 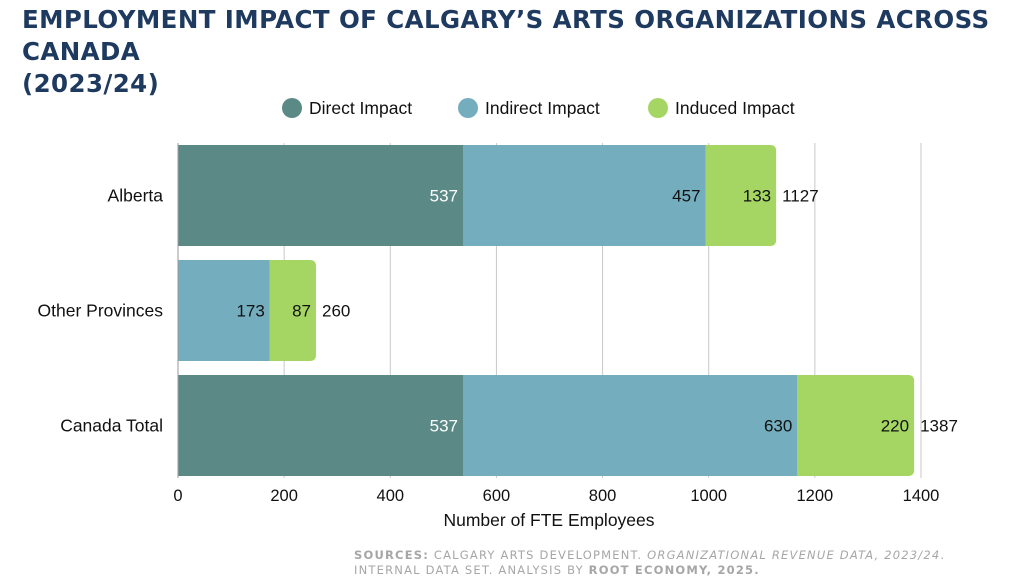 What do you see at coordinates (800, 196) in the screenshot?
I see `bar-total-label: 1127` at bounding box center [800, 196].